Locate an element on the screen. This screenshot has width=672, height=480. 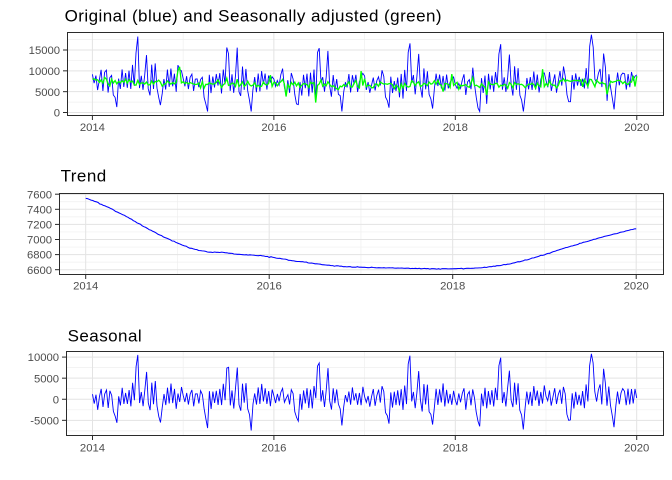
svg-text: Seasonal is located at coordinates (105, 336).